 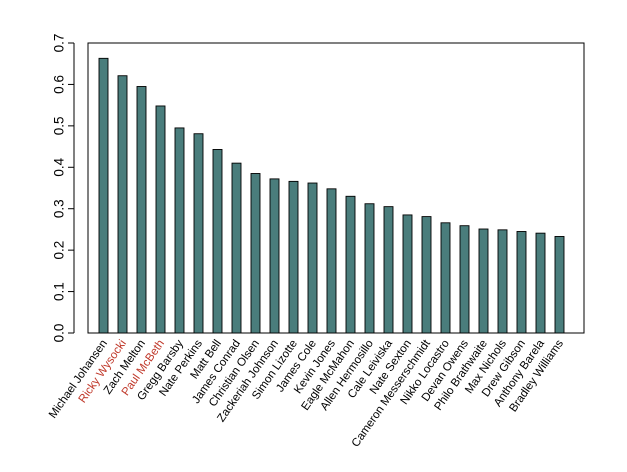 I want to click on y-tick-label: 0.7, so click(x=59, y=43).